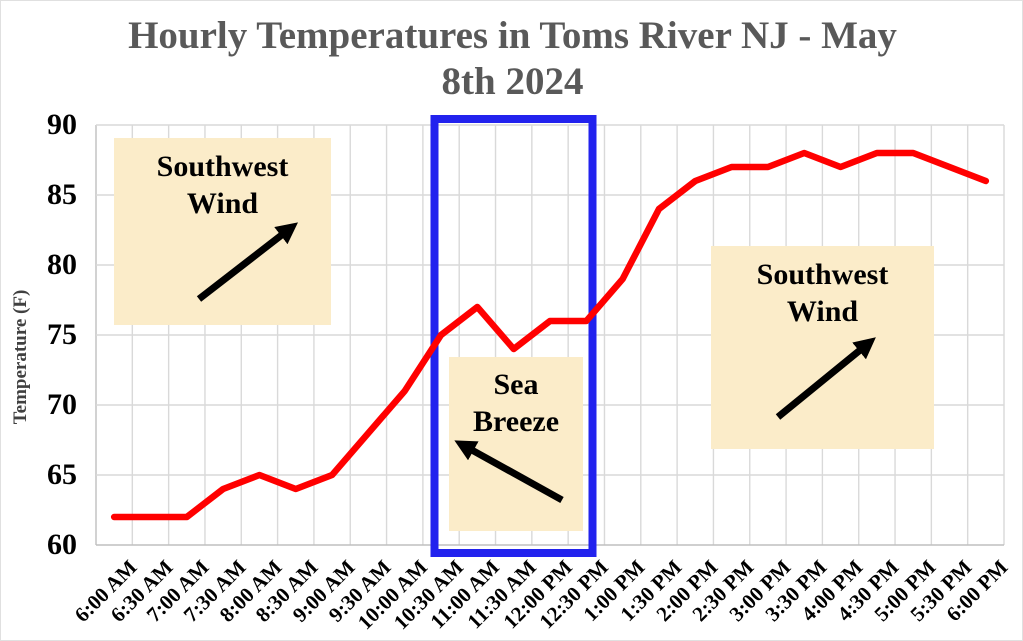  Describe the element at coordinates (516, 403) in the screenshot. I see `annotation-sea-breeze-label: Sea Breeze` at that location.